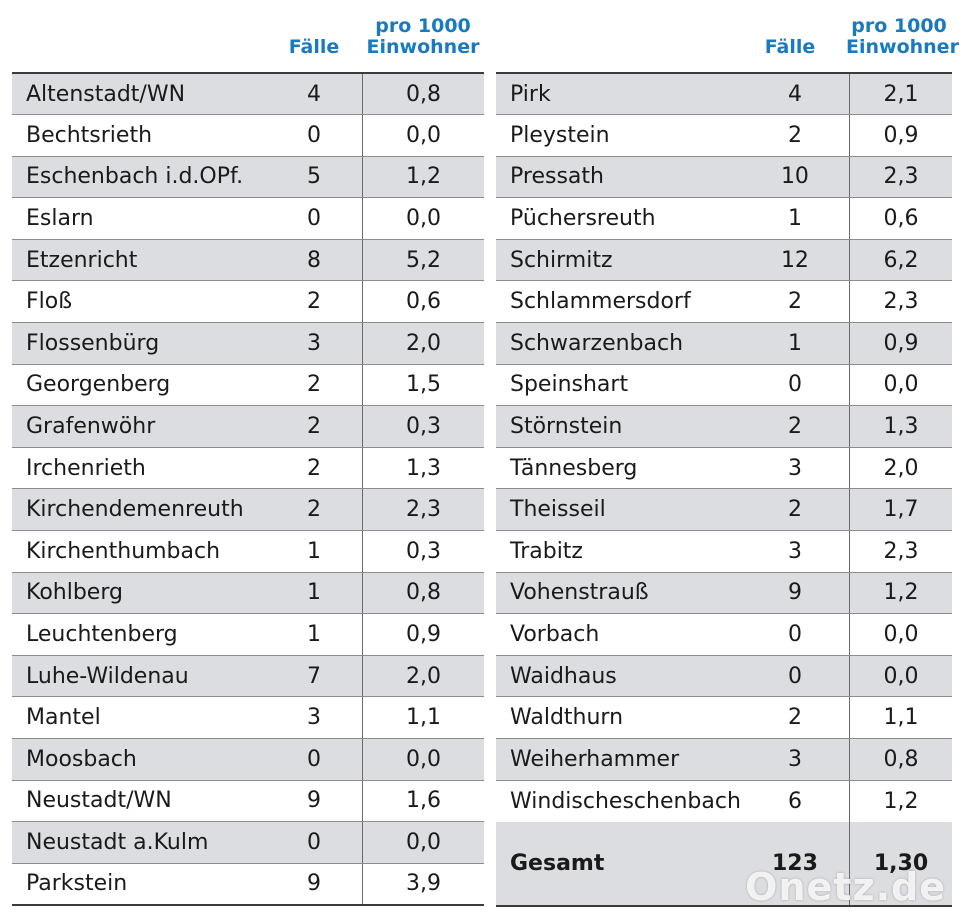  I want to click on header-rate-line2: Einwohner, so click(902, 47).